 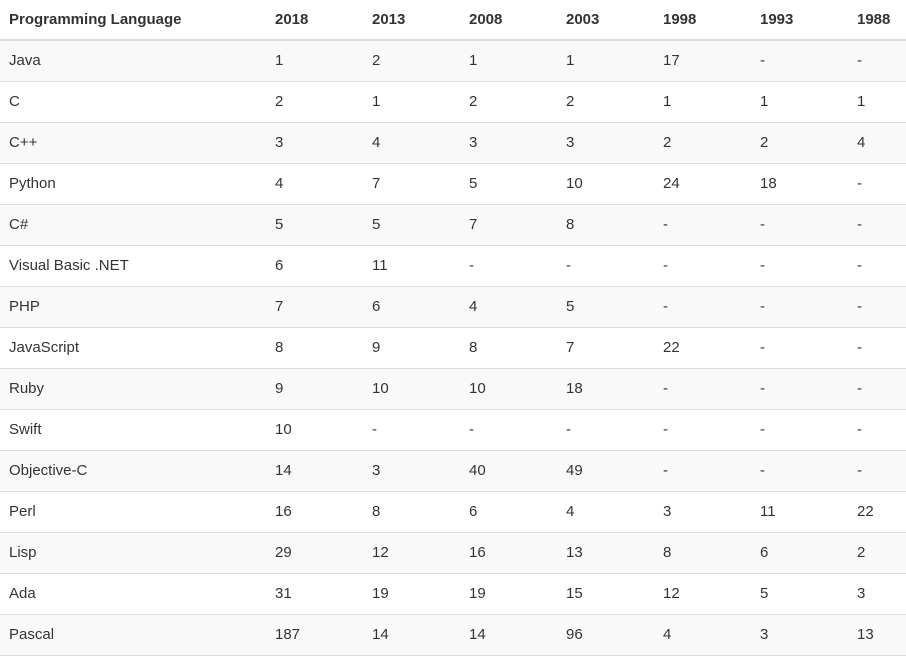 I want to click on rank-2018-cell: 3, so click(x=314, y=143).